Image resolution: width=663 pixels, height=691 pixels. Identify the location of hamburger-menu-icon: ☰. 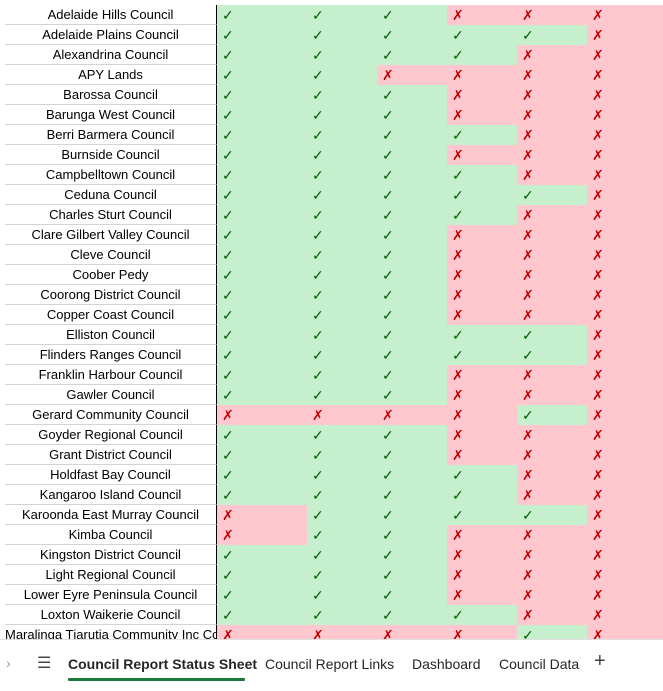
(44, 663).